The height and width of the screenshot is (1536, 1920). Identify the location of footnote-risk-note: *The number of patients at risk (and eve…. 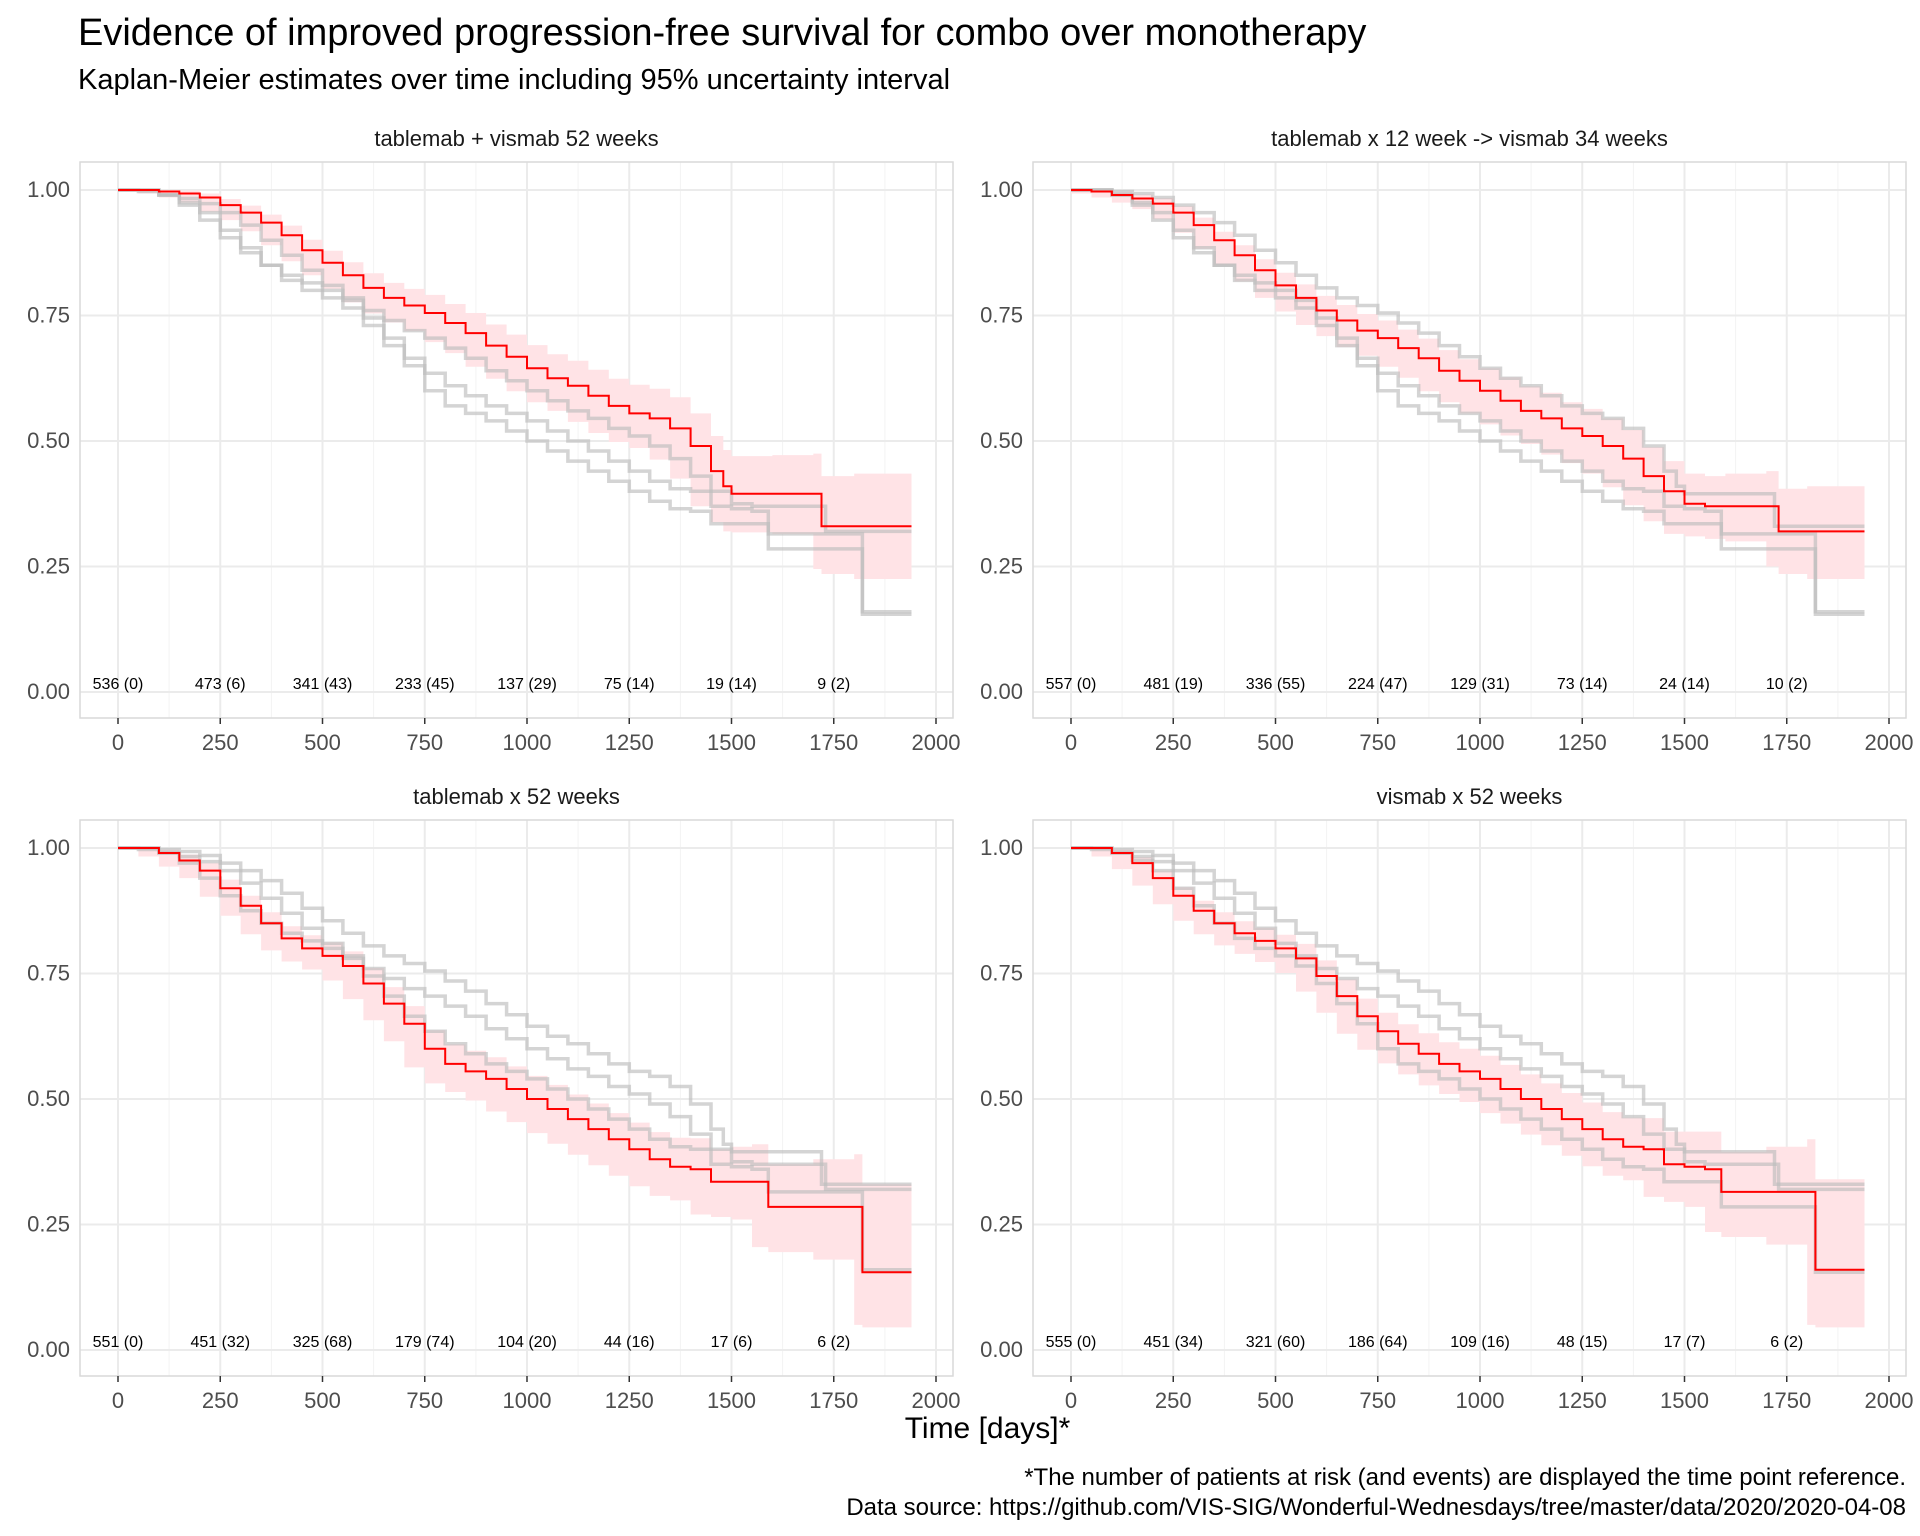
(1465, 1477).